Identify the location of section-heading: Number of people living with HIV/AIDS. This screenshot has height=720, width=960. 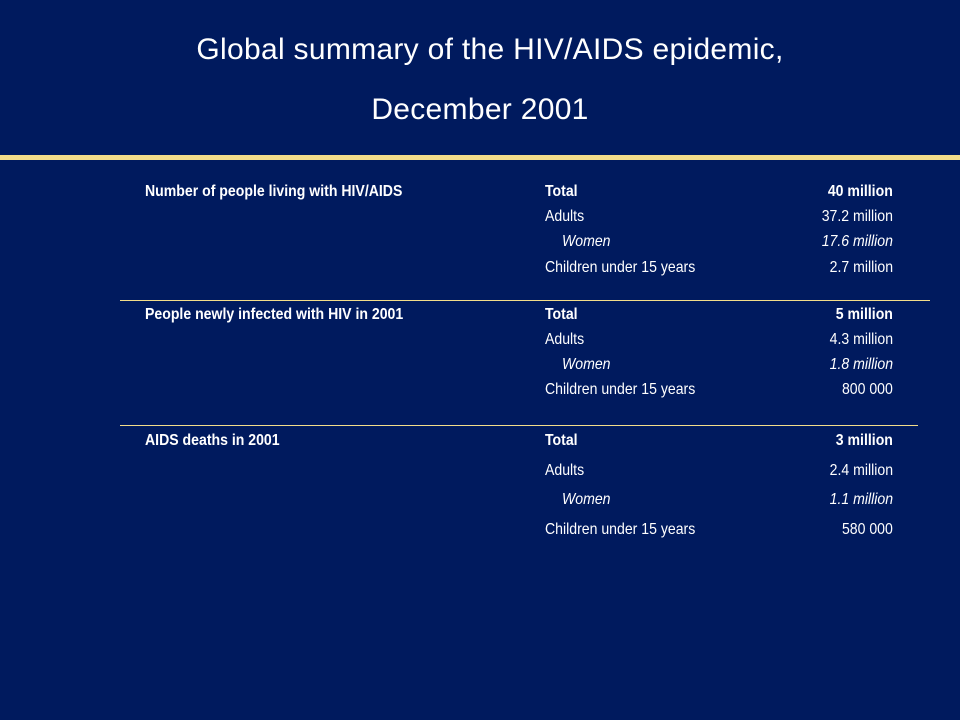
(274, 191).